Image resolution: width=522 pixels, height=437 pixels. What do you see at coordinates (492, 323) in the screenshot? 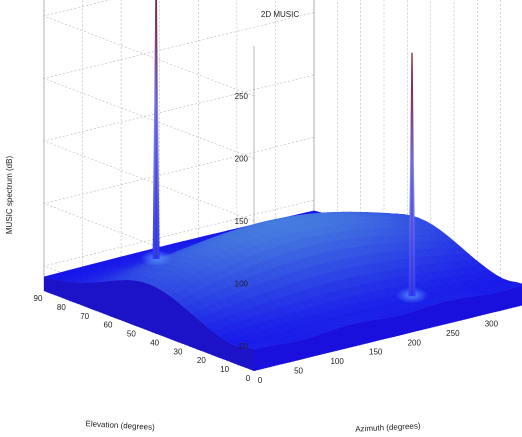
I see `x-tick-label: 300` at bounding box center [492, 323].